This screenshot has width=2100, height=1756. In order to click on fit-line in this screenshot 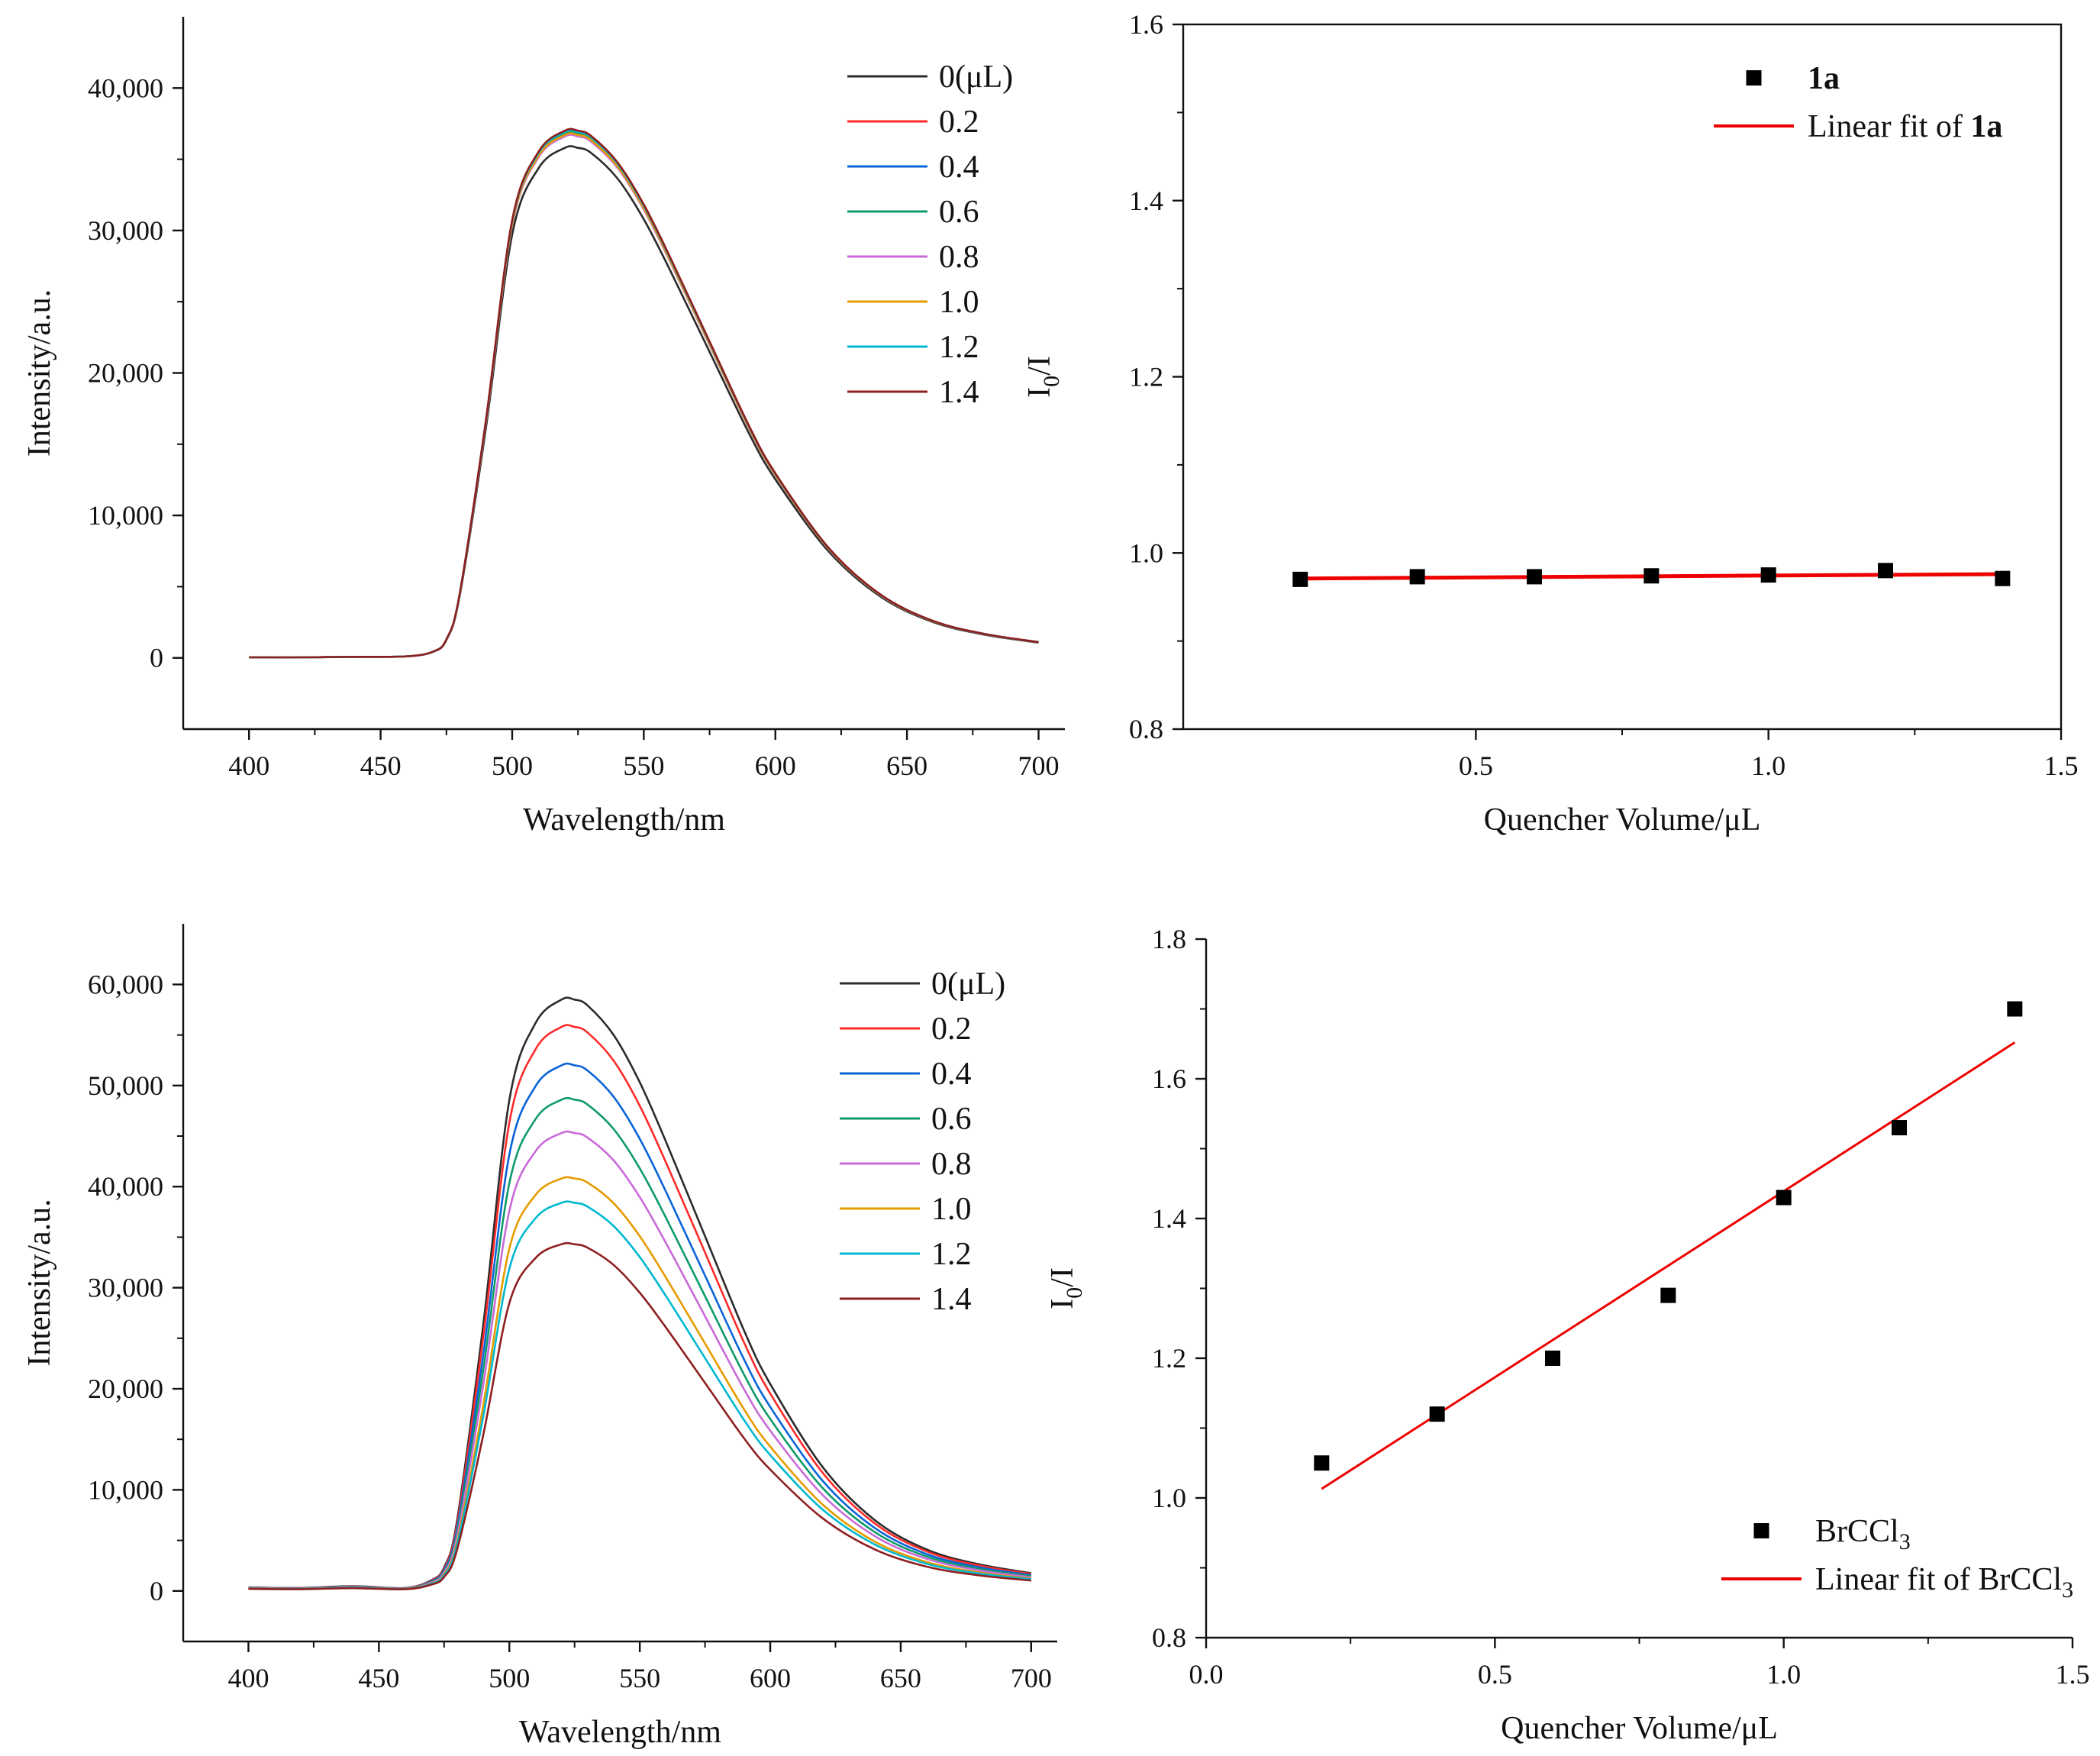, I will do `click(1669, 1265)`.